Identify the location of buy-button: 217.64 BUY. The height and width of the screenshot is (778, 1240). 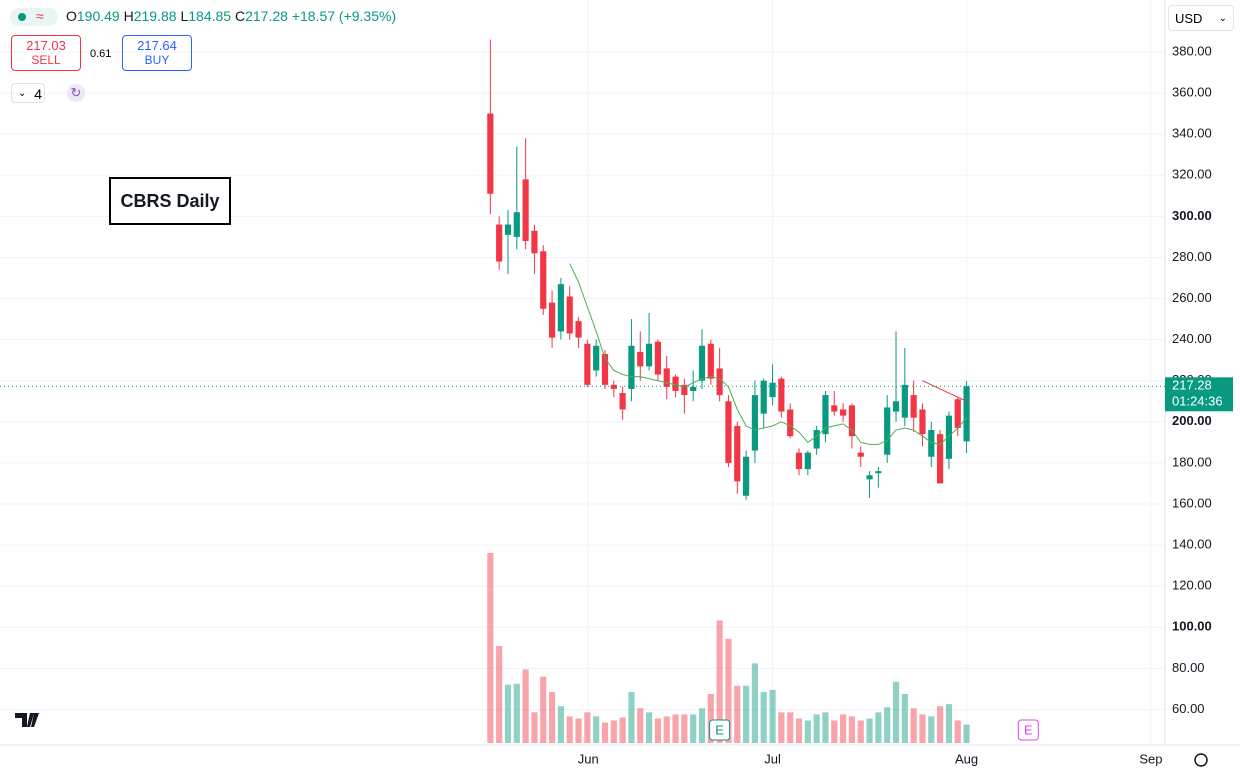
(157, 53).